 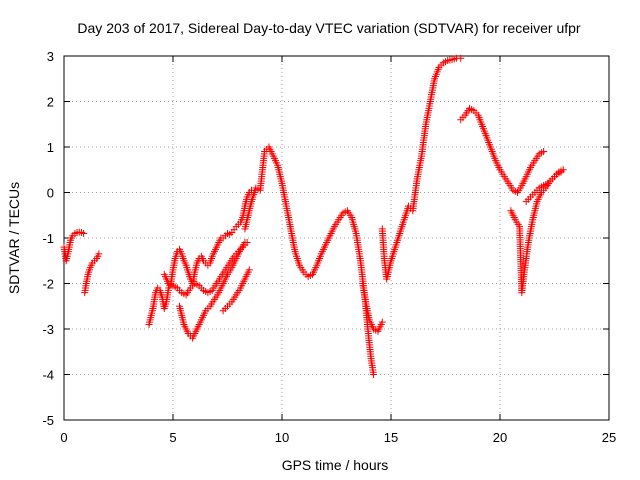 What do you see at coordinates (92, 273) in the screenshot?
I see `series-s2` at bounding box center [92, 273].